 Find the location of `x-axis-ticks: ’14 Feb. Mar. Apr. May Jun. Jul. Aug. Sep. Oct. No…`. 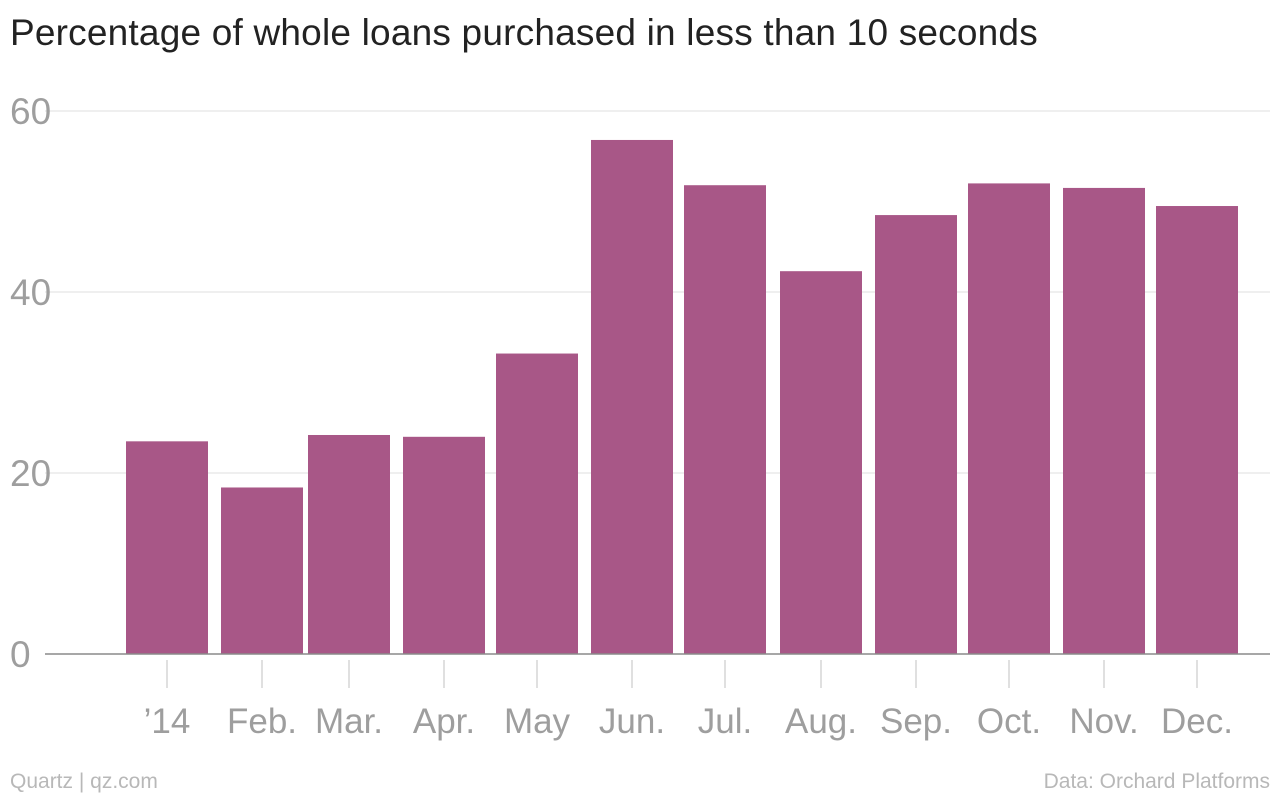

x-axis-ticks: ’14 Feb. Mar. Apr. May Jun. Jul. Aug. Sep. Oct. No… is located at coordinates (688, 721).